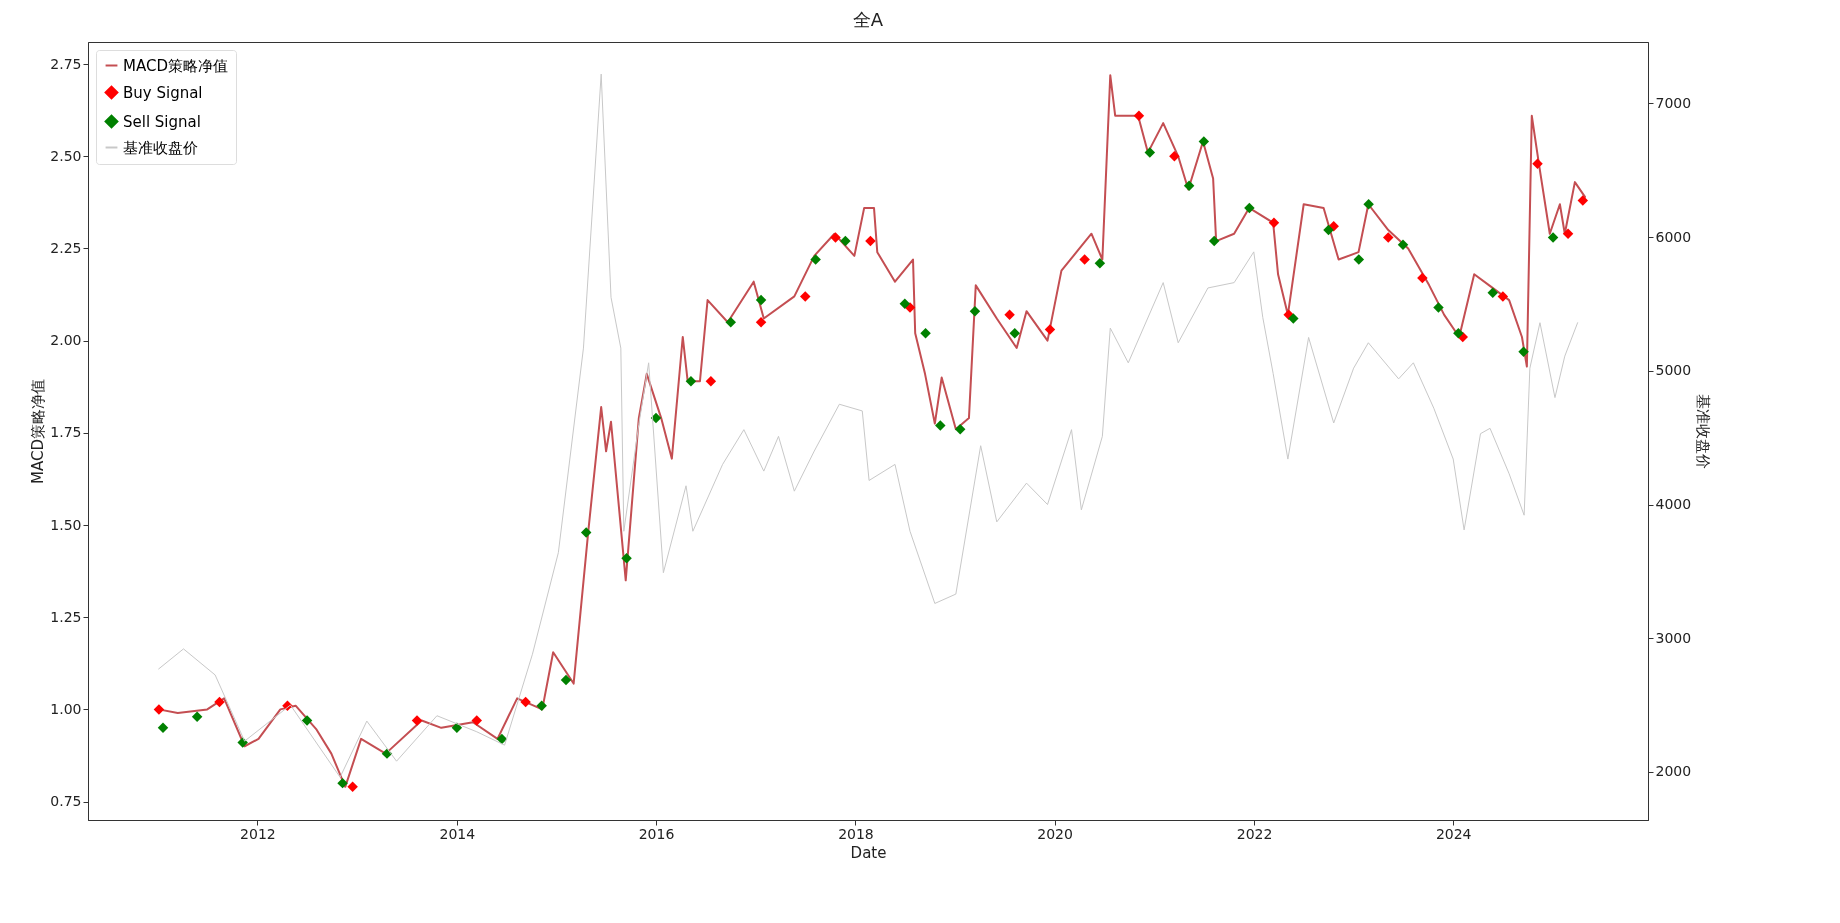 The width and height of the screenshot is (1840, 923). What do you see at coordinates (160, 147) in the screenshot?
I see `legend-label: 基准收盘价` at bounding box center [160, 147].